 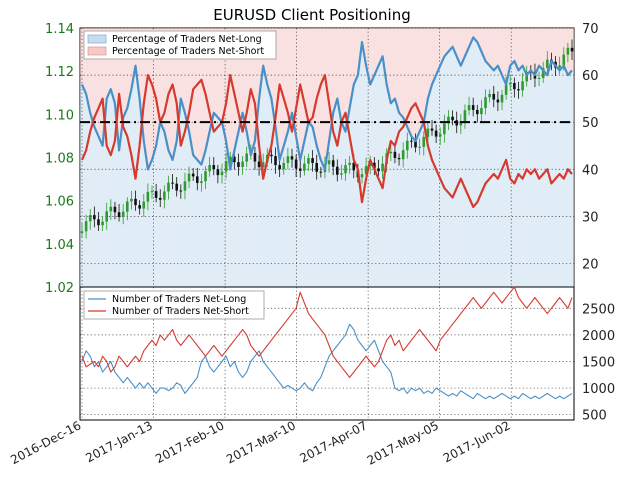 What do you see at coordinates (477, 441) in the screenshot?
I see `x-tick-label: 2017-Jun-02` at bounding box center [477, 441].